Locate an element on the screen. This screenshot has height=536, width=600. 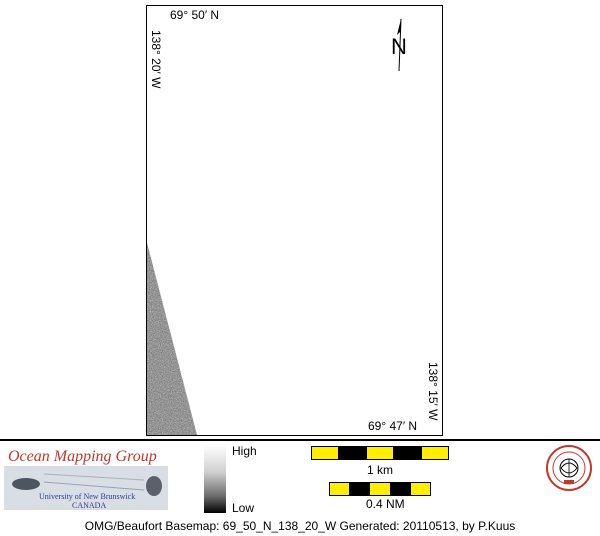
longitude-left-label: 138° 20′ W is located at coordinates (156, 59).